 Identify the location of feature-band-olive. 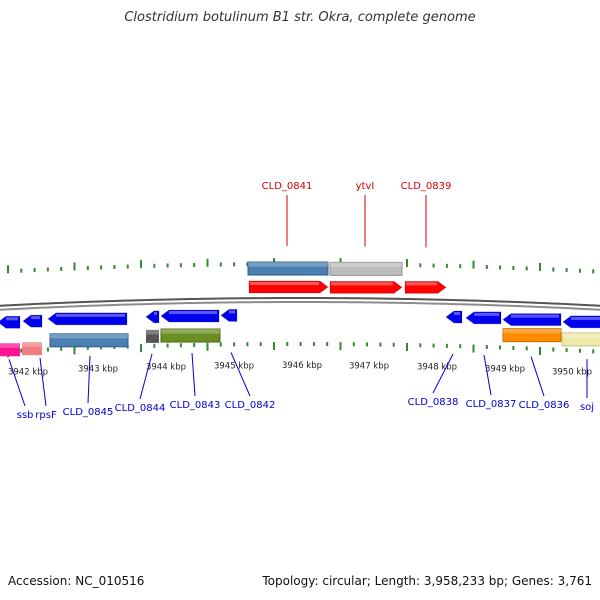
(190, 335).